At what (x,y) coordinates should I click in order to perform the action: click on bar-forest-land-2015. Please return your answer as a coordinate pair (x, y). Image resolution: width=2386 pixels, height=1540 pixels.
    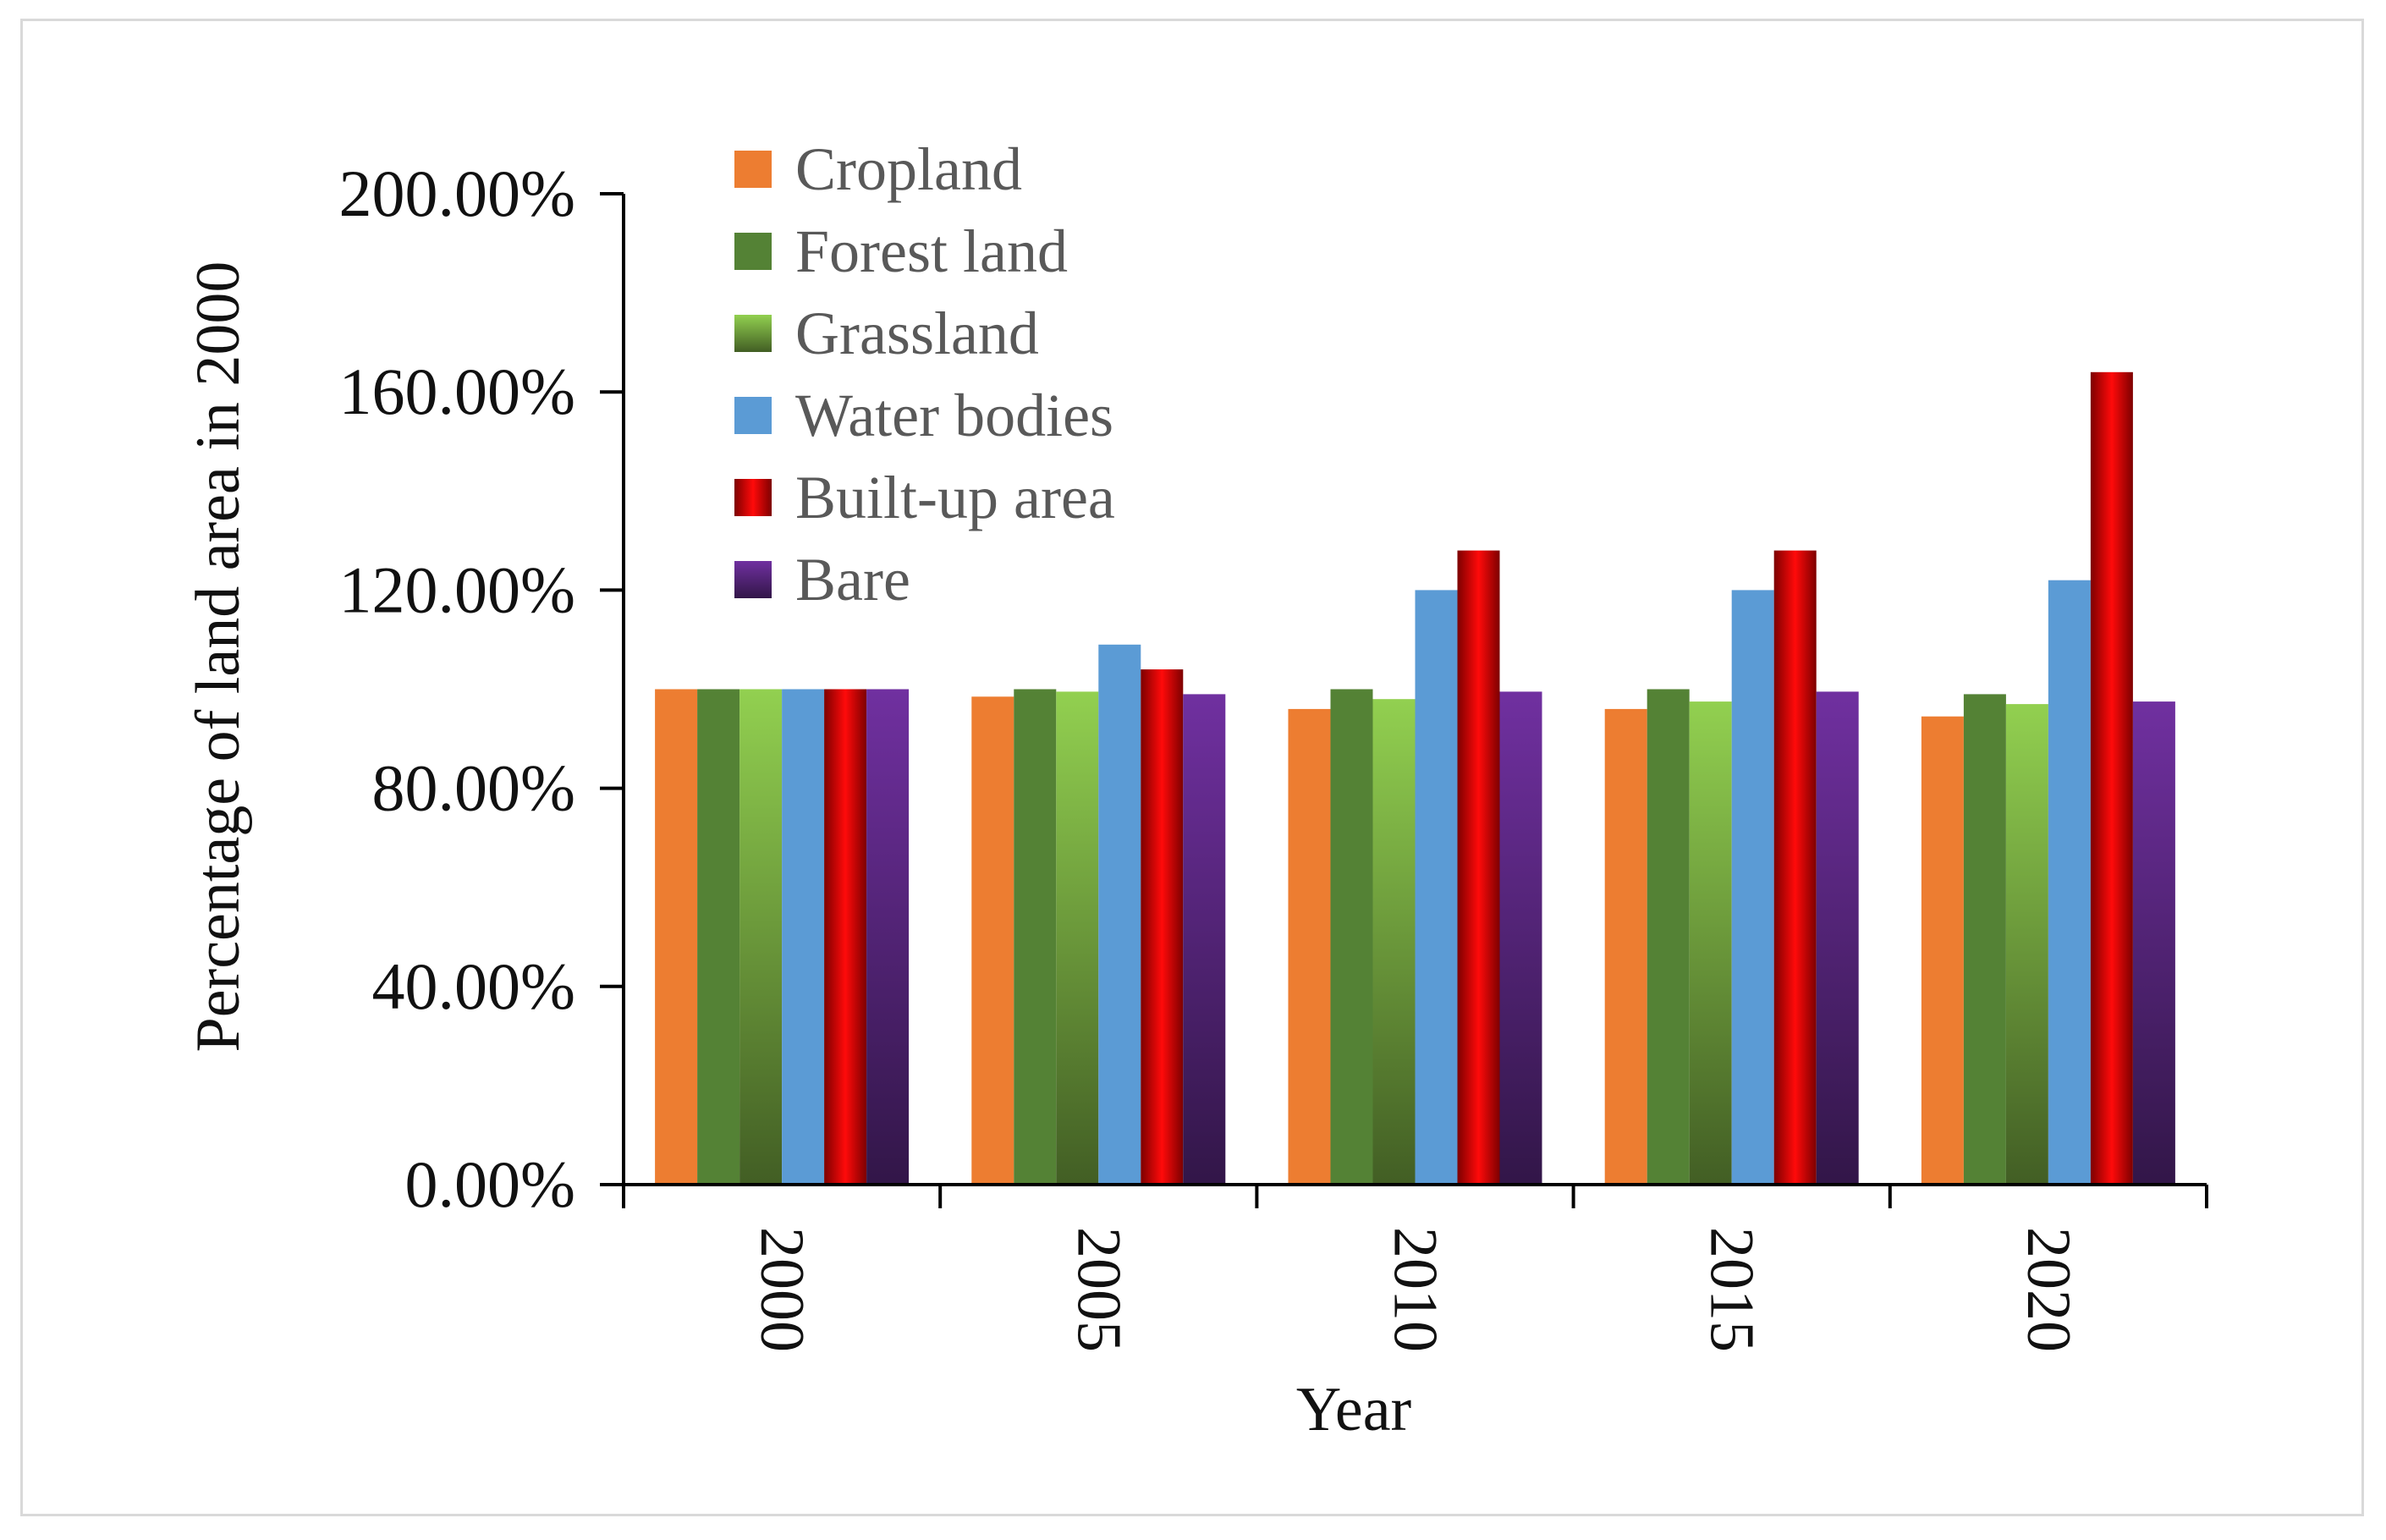
    Looking at the image, I should click on (1669, 937).